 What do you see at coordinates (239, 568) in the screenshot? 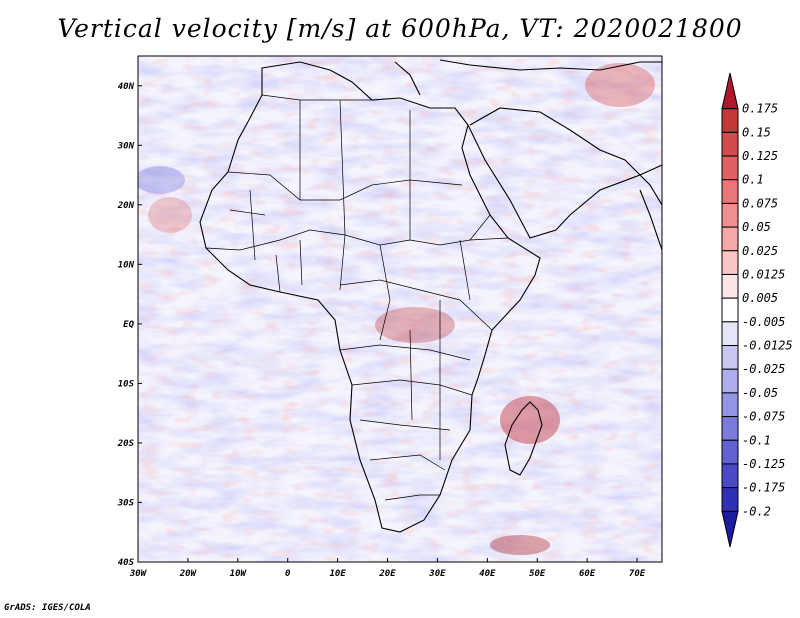
I see `lon-tick: 10W` at bounding box center [239, 568].